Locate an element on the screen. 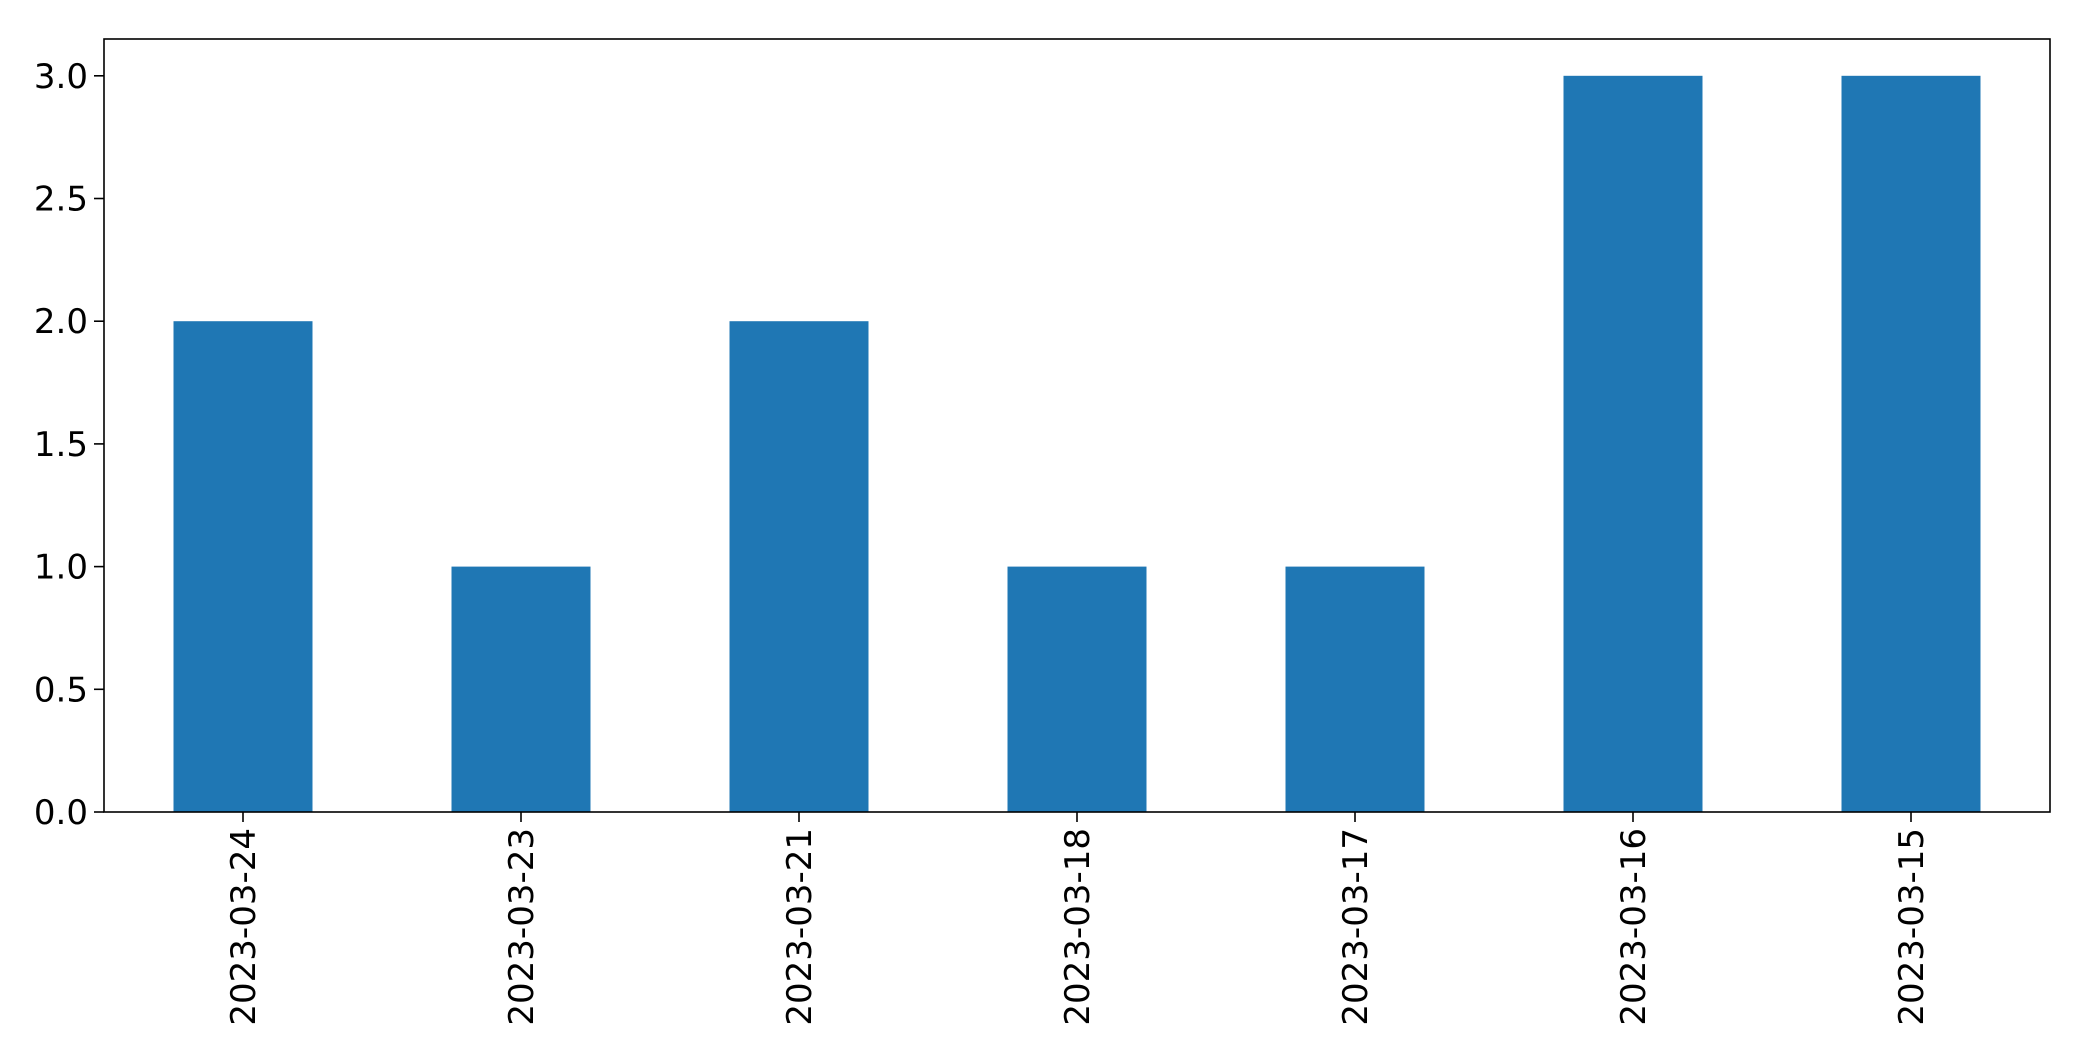 This screenshot has height=1061, width=2082. y-tick-label: 3.0 is located at coordinates (61, 77).